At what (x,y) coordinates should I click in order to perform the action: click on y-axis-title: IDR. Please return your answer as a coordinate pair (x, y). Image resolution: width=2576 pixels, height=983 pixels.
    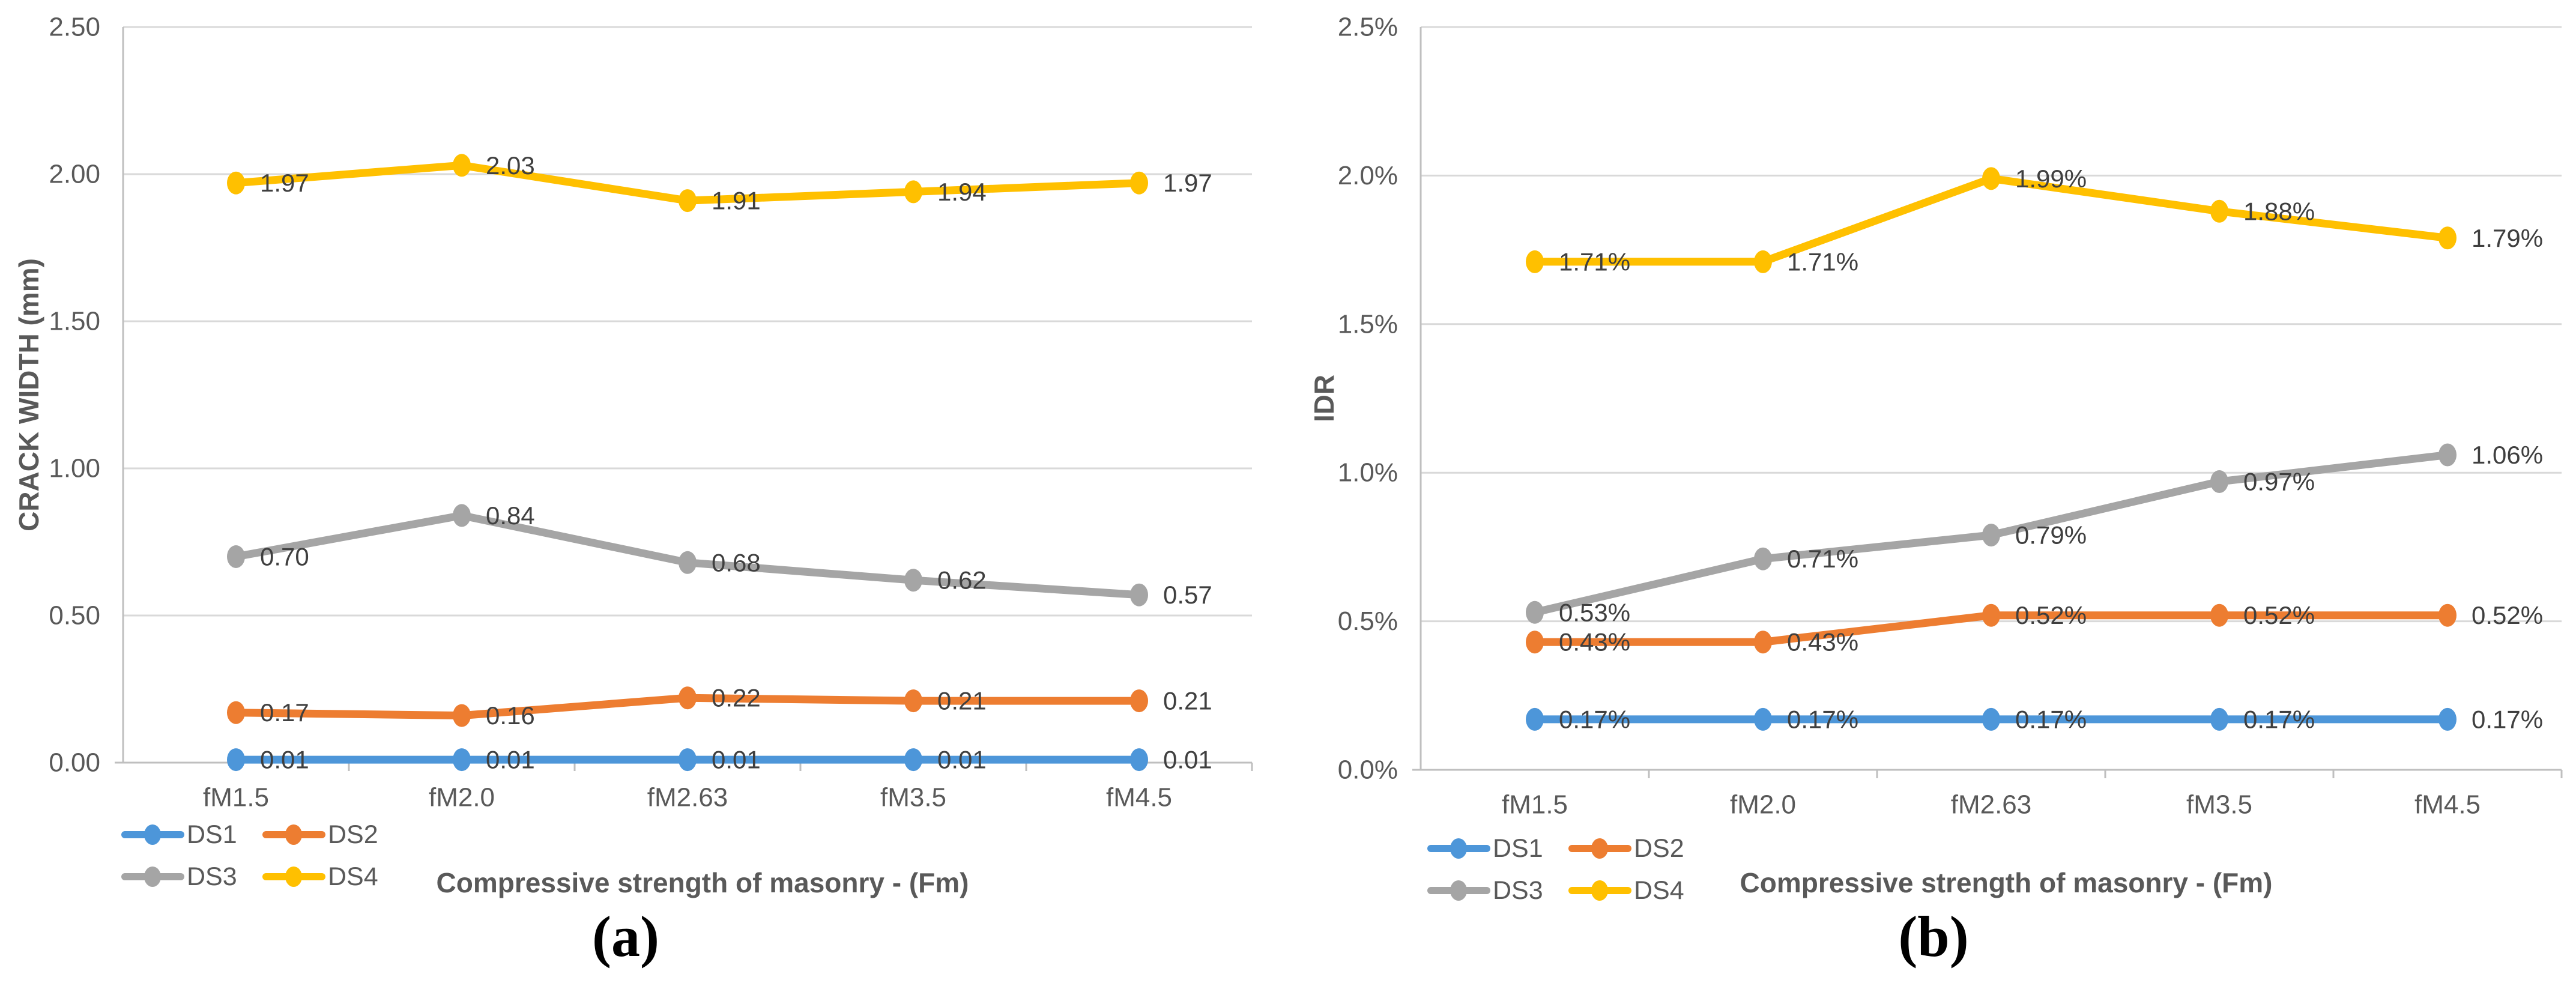
    Looking at the image, I should click on (1324, 399).